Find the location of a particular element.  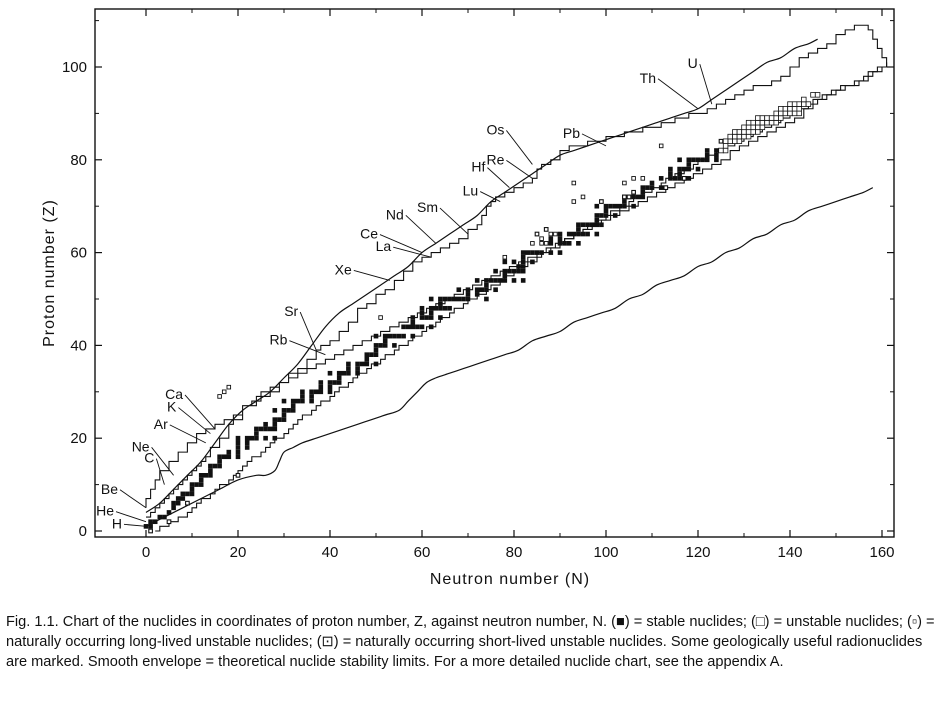

element-label-ne: Ne is located at coordinates (141, 446).